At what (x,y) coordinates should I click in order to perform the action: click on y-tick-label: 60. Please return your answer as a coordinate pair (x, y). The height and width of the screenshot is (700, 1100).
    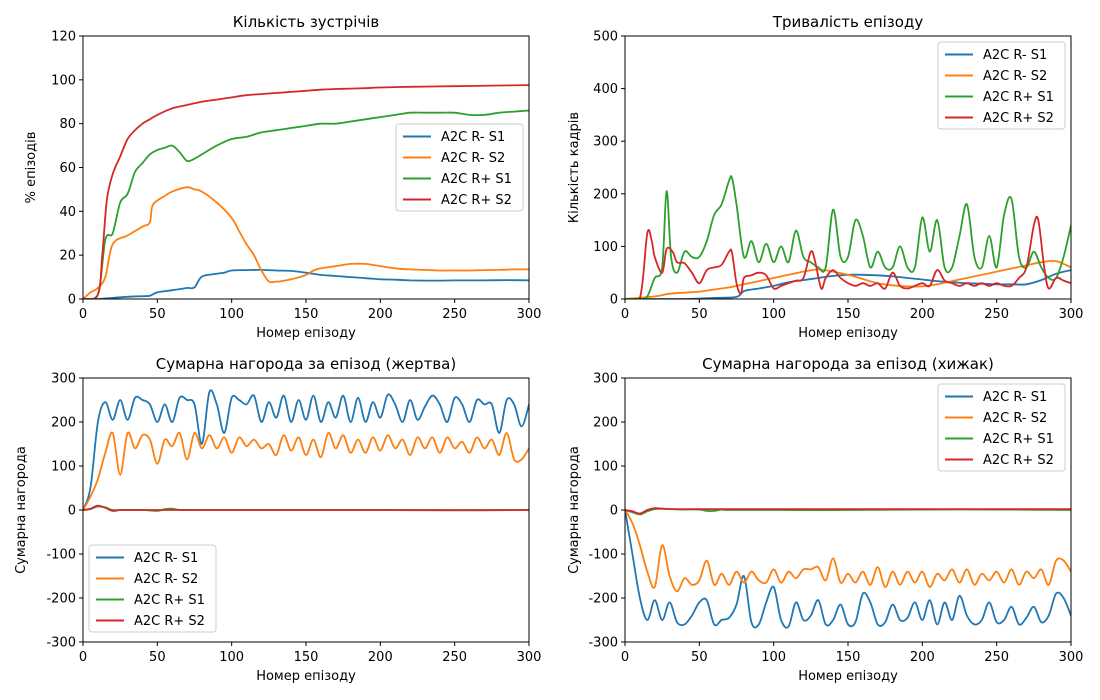
    Looking at the image, I should click on (67, 168).